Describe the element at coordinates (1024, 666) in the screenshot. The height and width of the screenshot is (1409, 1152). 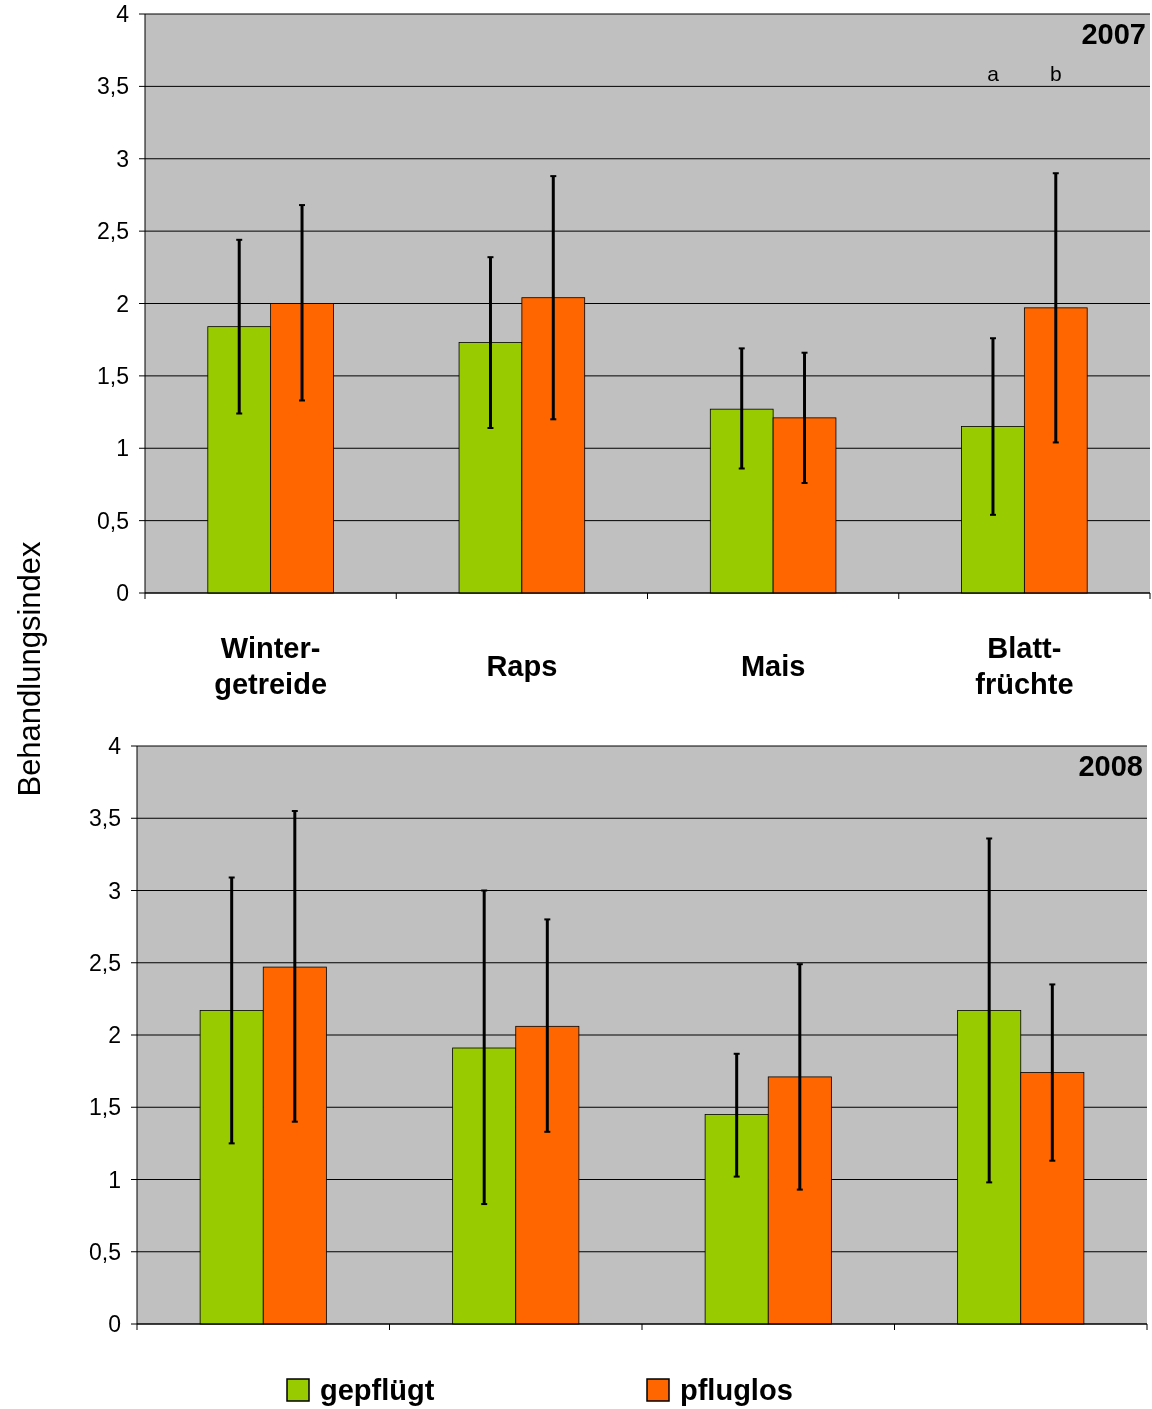
I see `x-tick-label: Blatt-früchte` at that location.